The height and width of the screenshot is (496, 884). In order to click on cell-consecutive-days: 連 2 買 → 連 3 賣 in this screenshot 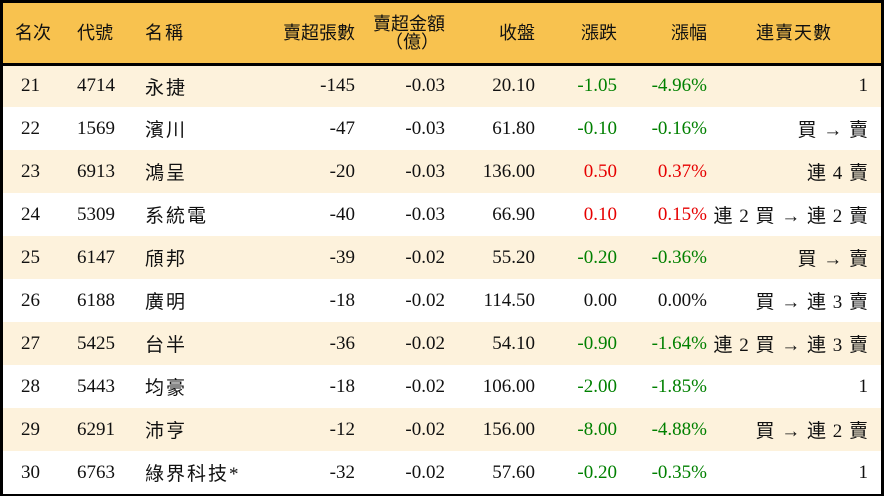, I will do `click(791, 345)`.